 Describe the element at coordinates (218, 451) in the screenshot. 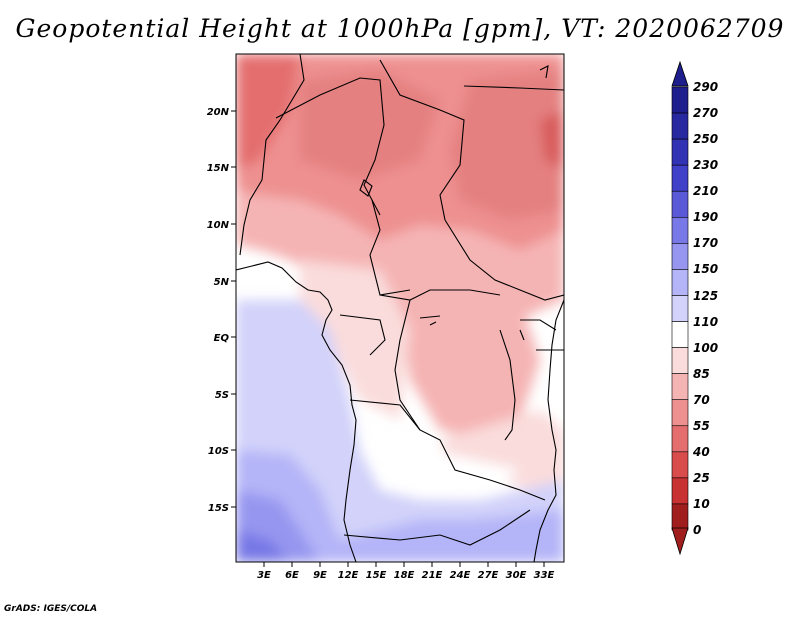

I see `lat-label: 10S` at that location.